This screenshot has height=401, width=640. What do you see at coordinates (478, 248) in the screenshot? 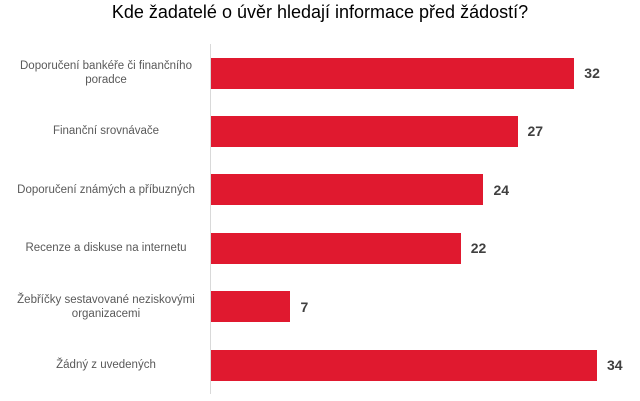
I see `value-label: 22` at bounding box center [478, 248].